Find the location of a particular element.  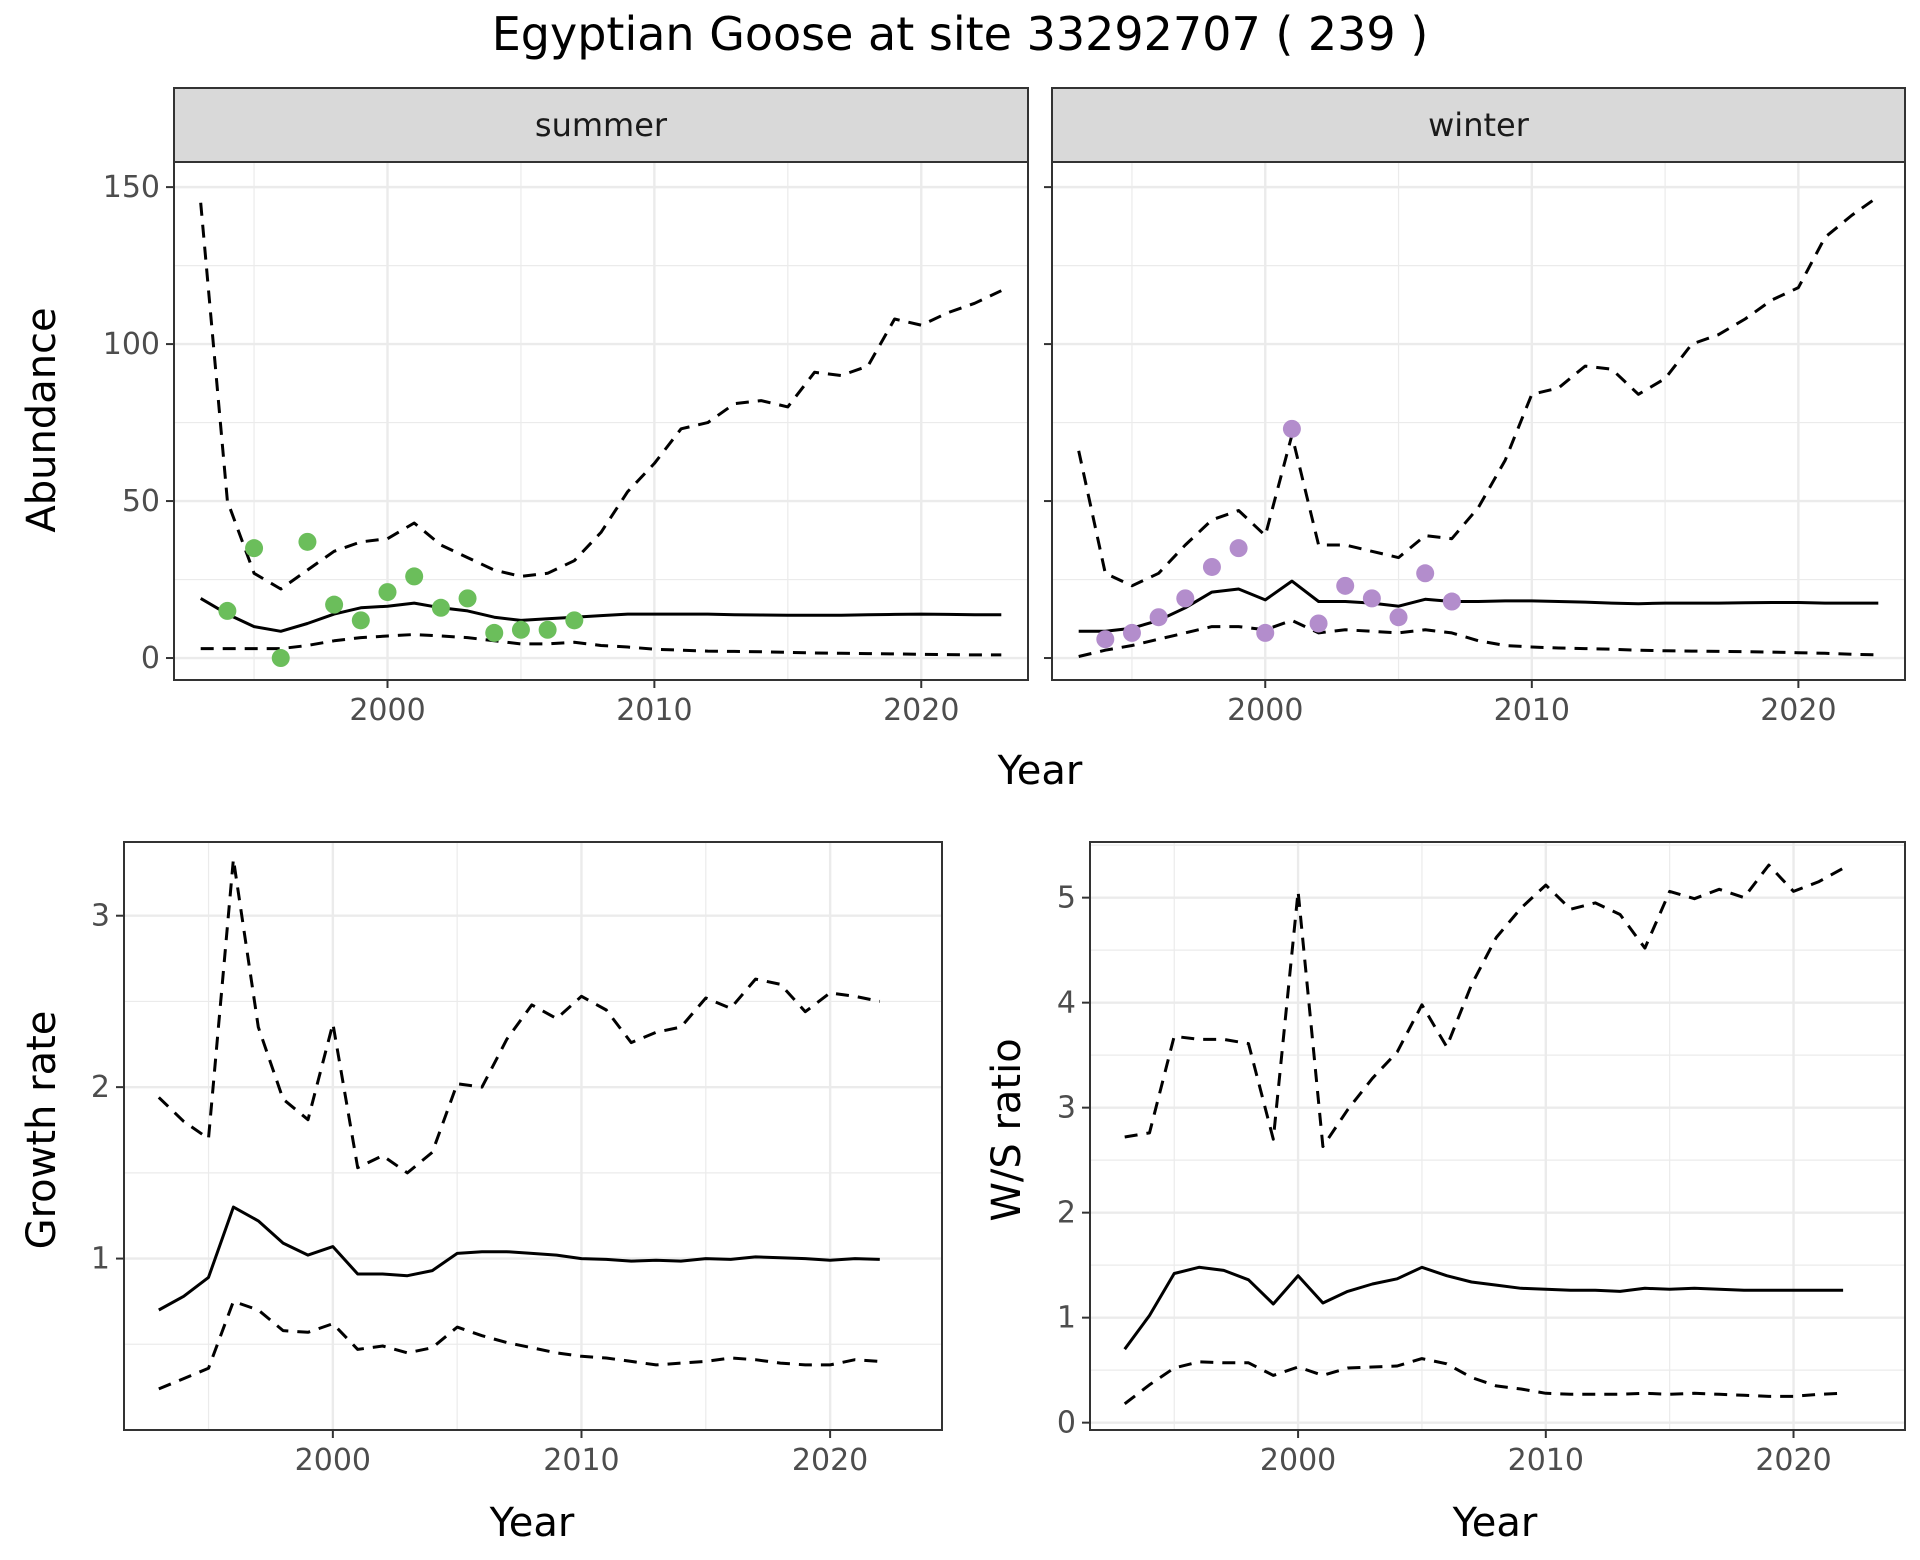

abundance-y-axis-title: Abundance is located at coordinates (42, 419).